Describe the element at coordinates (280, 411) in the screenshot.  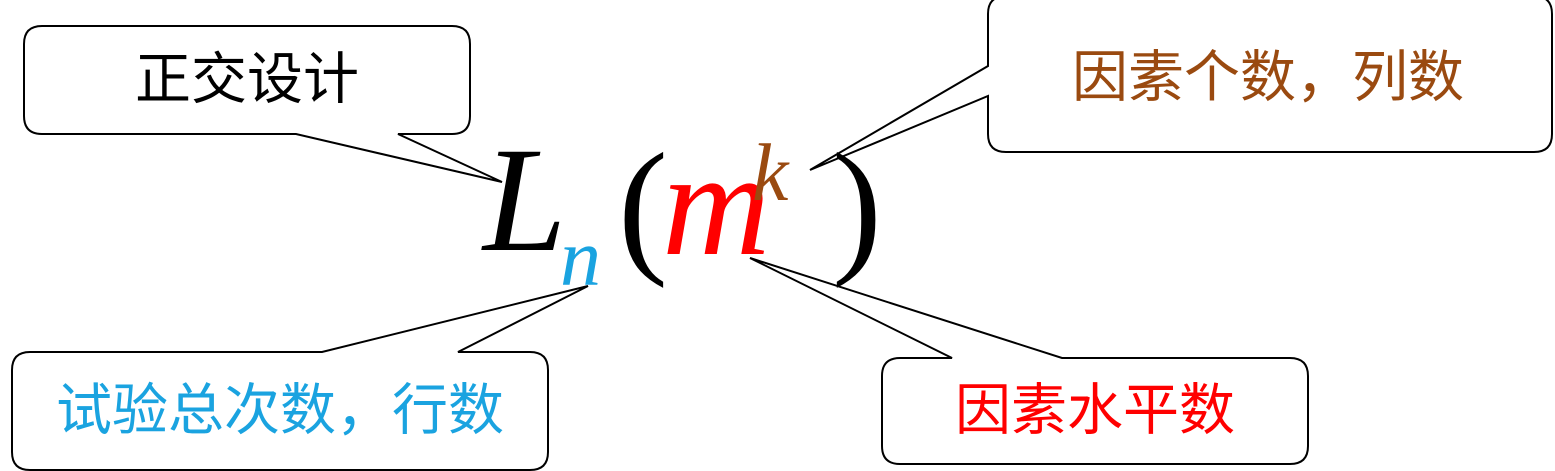
I see `callout-trials-text: 试验总次数，行数` at that location.